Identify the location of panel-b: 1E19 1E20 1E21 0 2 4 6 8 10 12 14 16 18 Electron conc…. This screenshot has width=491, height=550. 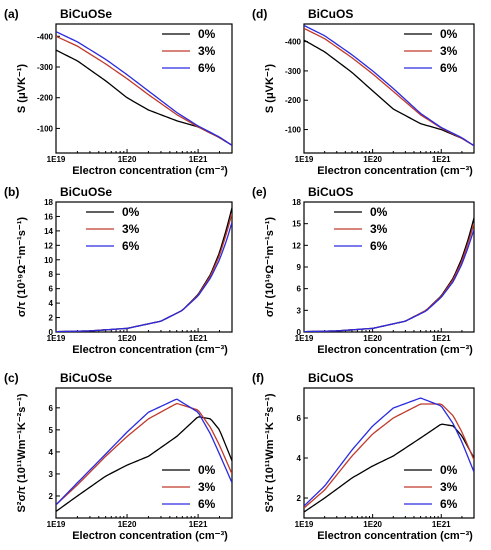
(118, 270).